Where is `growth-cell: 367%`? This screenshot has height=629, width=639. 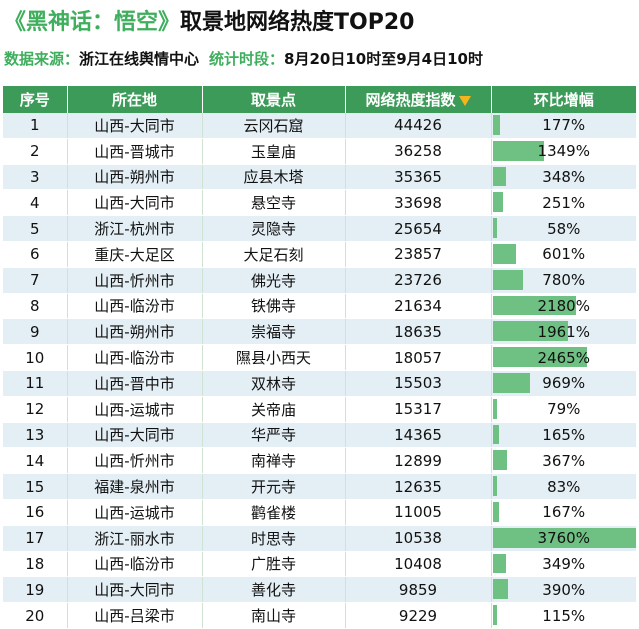
growth-cell: 367% is located at coordinates (563, 461).